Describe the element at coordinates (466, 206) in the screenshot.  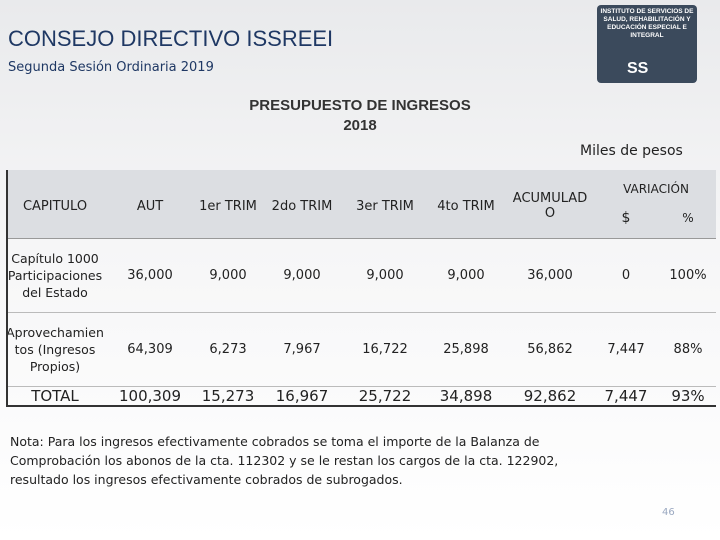
I see `column-header: 4to TRIM` at that location.